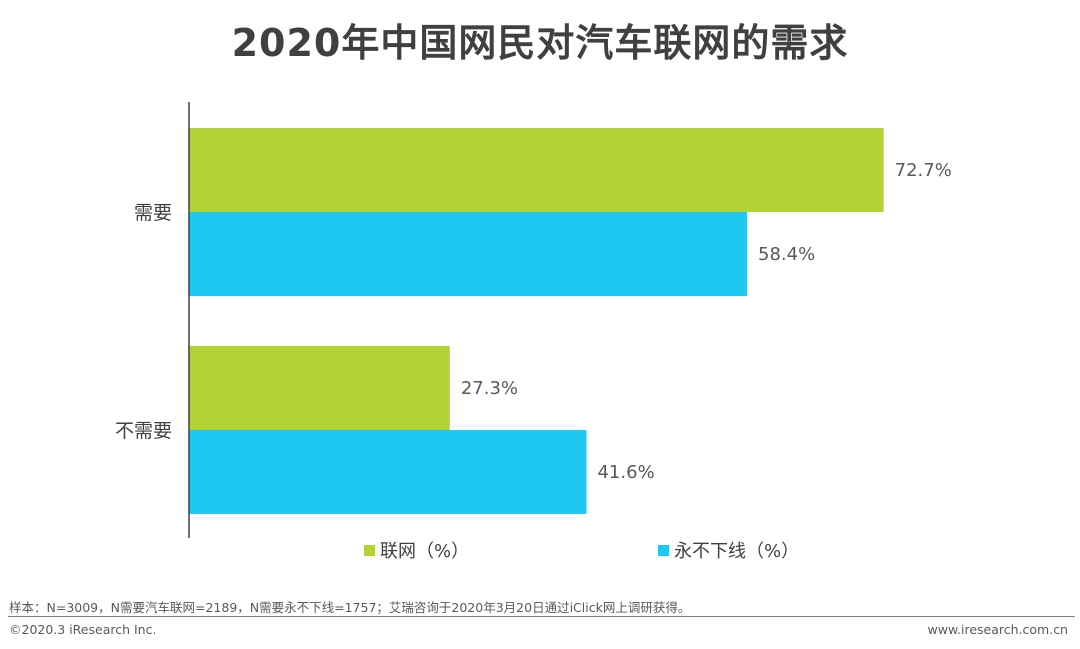  Describe the element at coordinates (736, 551) in the screenshot. I see `legend-label: 永不下线（%）` at that location.